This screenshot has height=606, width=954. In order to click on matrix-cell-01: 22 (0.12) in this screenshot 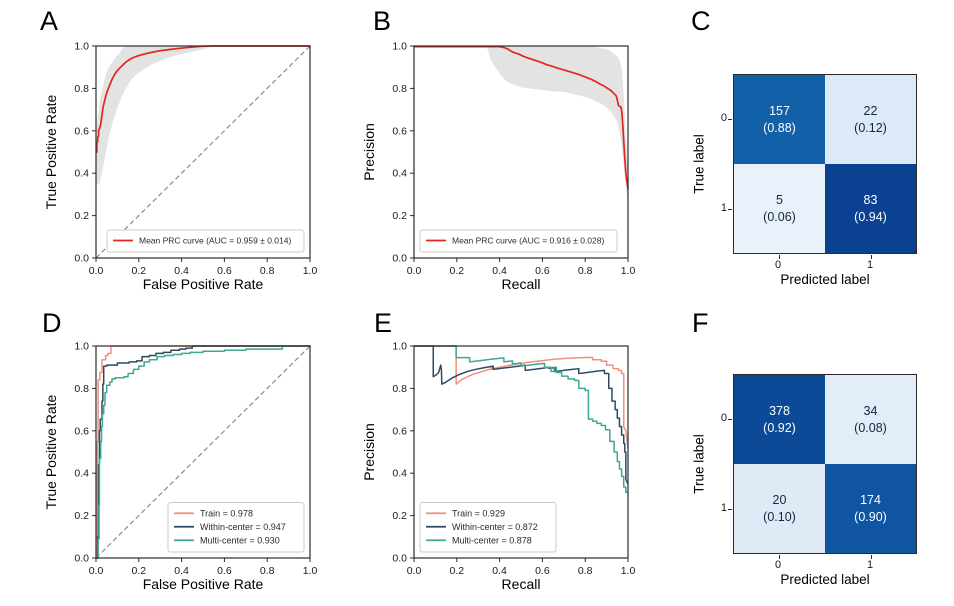, I will do `click(870, 119)`.